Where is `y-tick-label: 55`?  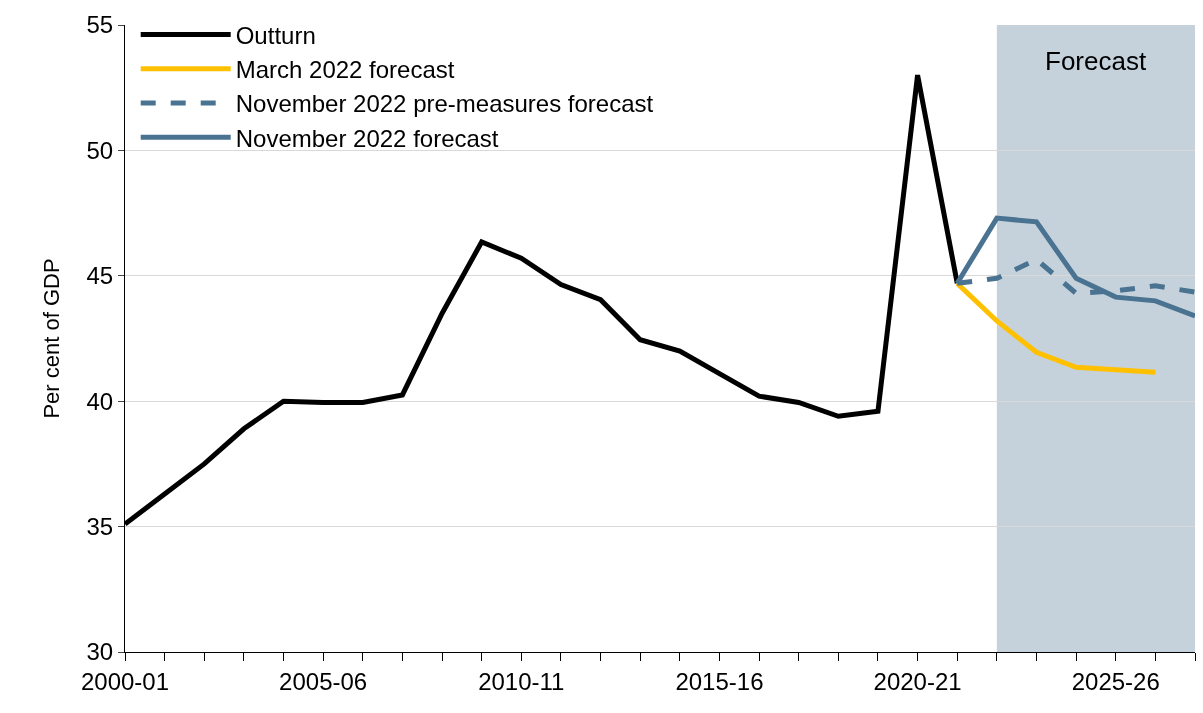
y-tick-label: 55 is located at coordinates (100, 25).